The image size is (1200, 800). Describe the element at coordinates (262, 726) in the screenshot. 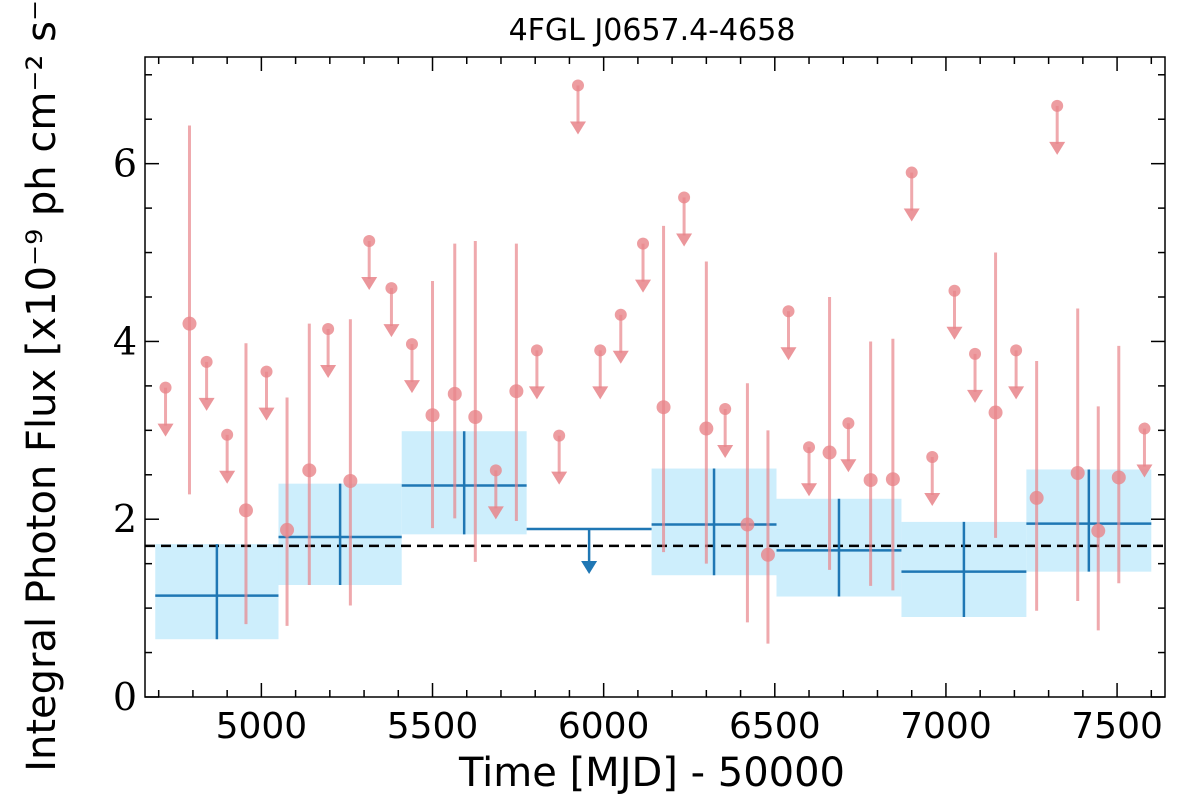

I see `x-tick-label: 5000` at that location.